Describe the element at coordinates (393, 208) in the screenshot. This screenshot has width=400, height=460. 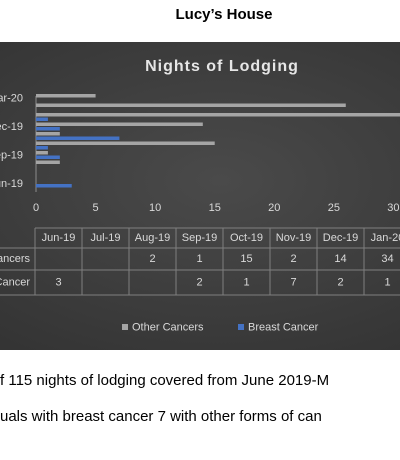
I see `x-tick-label: 30` at that location.